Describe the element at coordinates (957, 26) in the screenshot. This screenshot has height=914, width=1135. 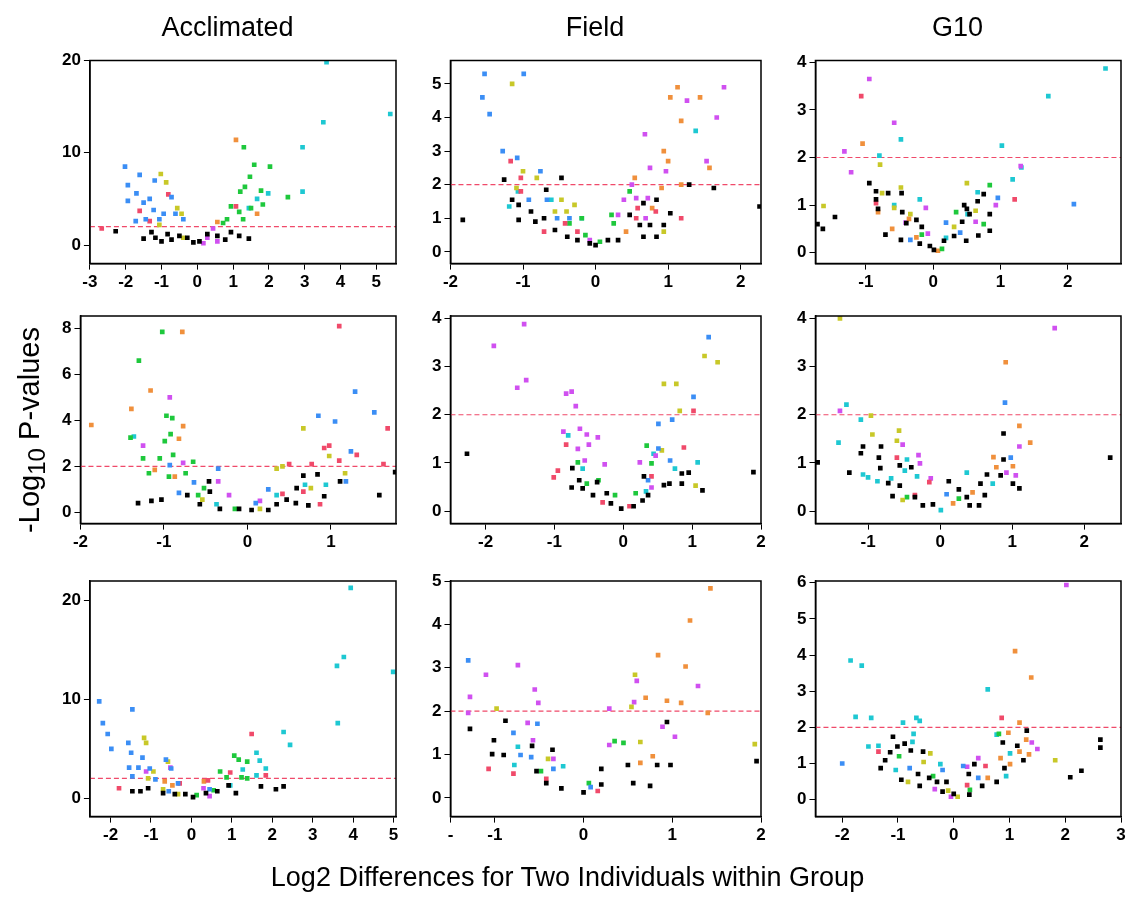
I see `chart-title: G10` at that location.